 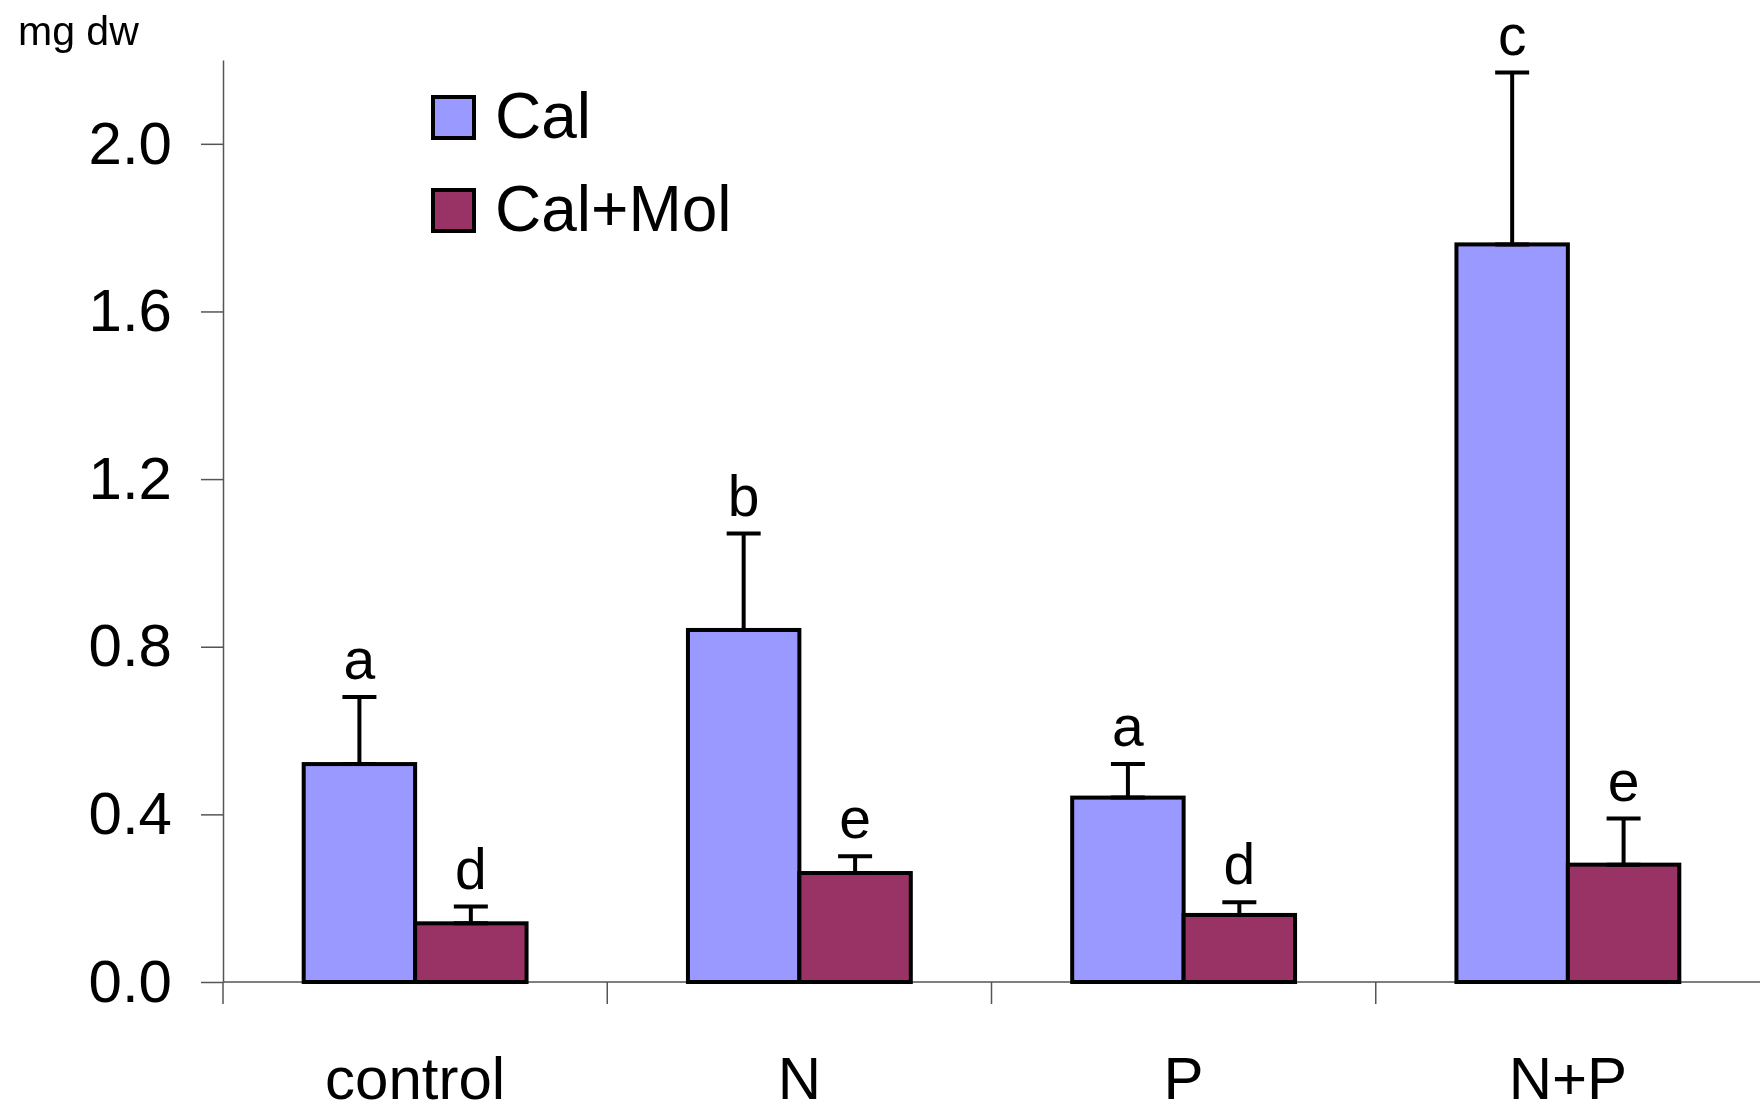 What do you see at coordinates (613, 209) in the screenshot?
I see `legend-label: Cal+Mol` at bounding box center [613, 209].